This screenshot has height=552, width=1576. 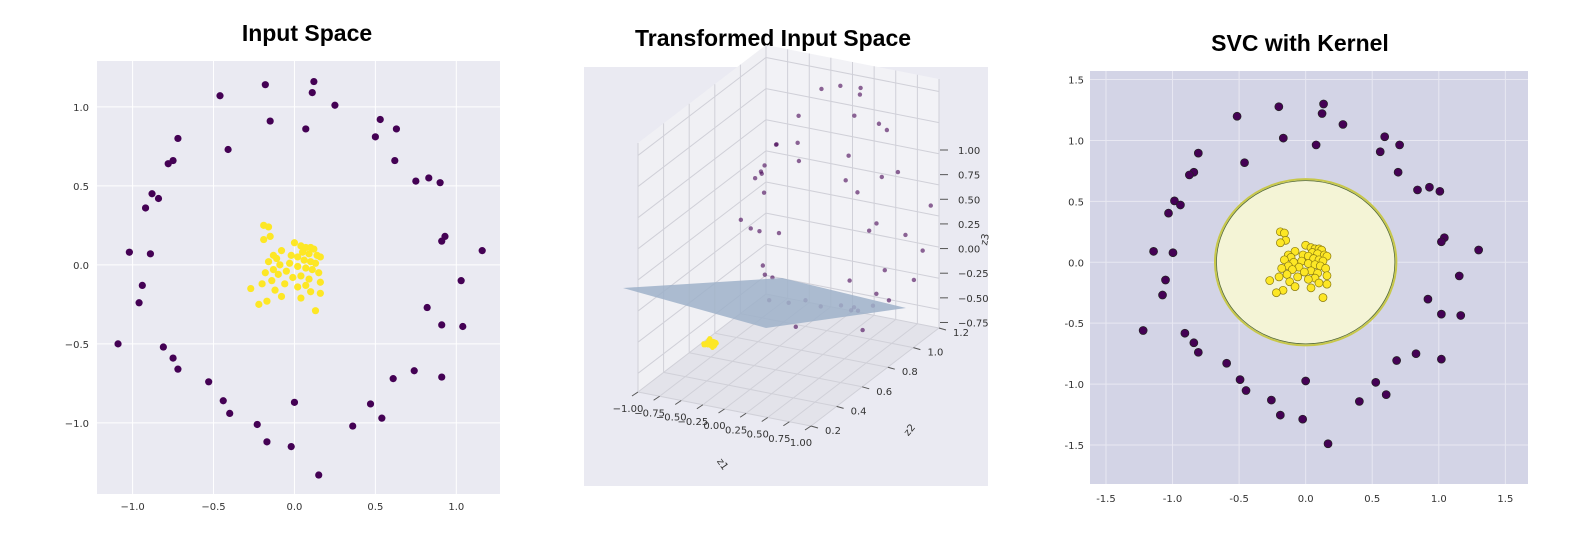 What do you see at coordinates (969, 225) in the screenshot?
I see `z3-tick-label: 0.25` at bounding box center [969, 225].